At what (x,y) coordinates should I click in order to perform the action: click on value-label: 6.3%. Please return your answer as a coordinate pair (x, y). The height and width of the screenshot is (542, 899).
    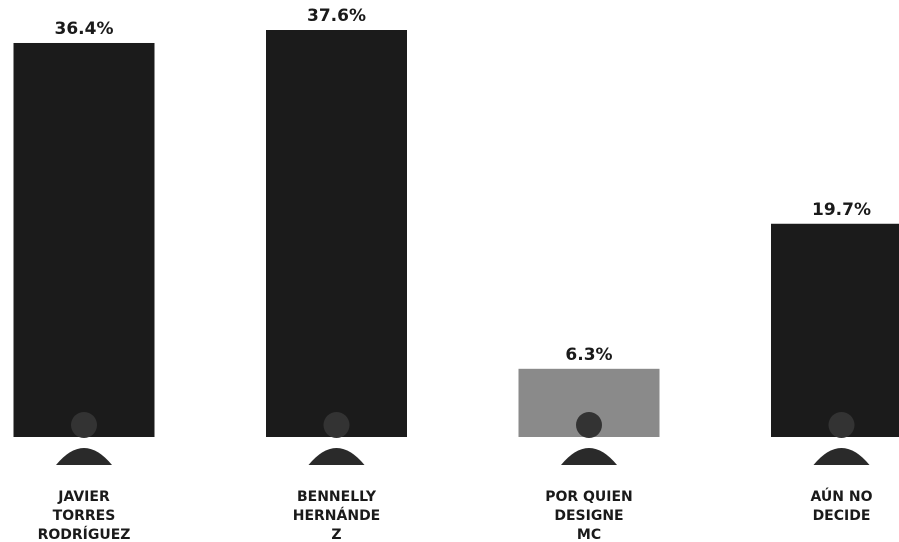
    Looking at the image, I should click on (588, 355).